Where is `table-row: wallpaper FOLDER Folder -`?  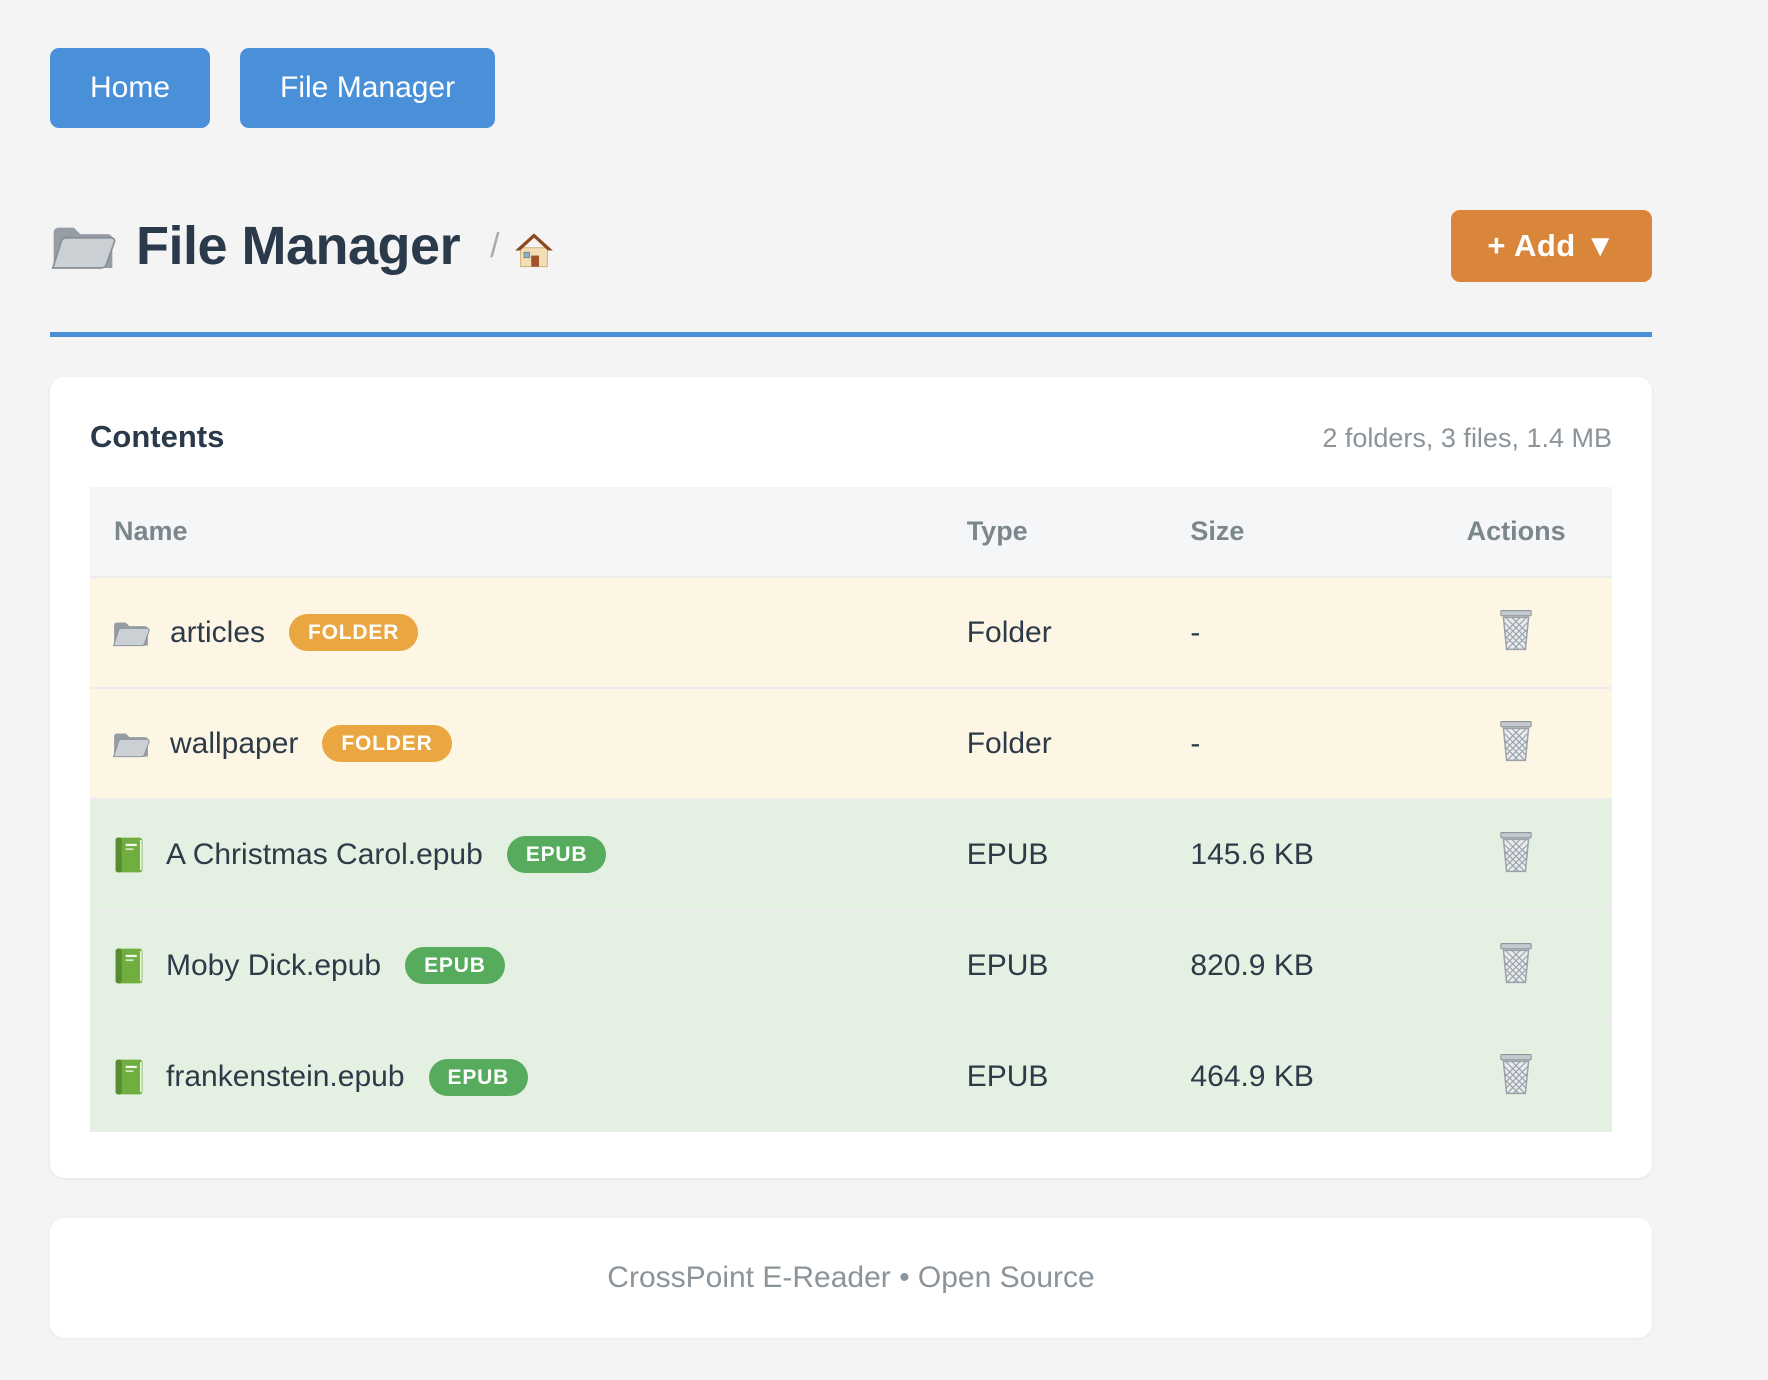 table-row: wallpaper FOLDER Folder - is located at coordinates (851, 743).